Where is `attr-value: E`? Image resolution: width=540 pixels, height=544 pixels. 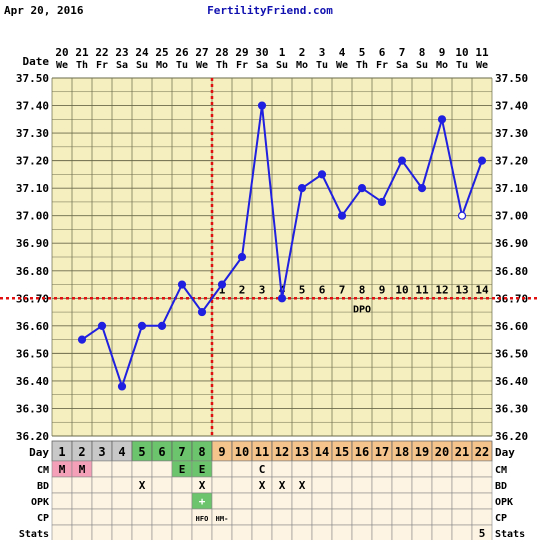 attr-value: E is located at coordinates (202, 469).